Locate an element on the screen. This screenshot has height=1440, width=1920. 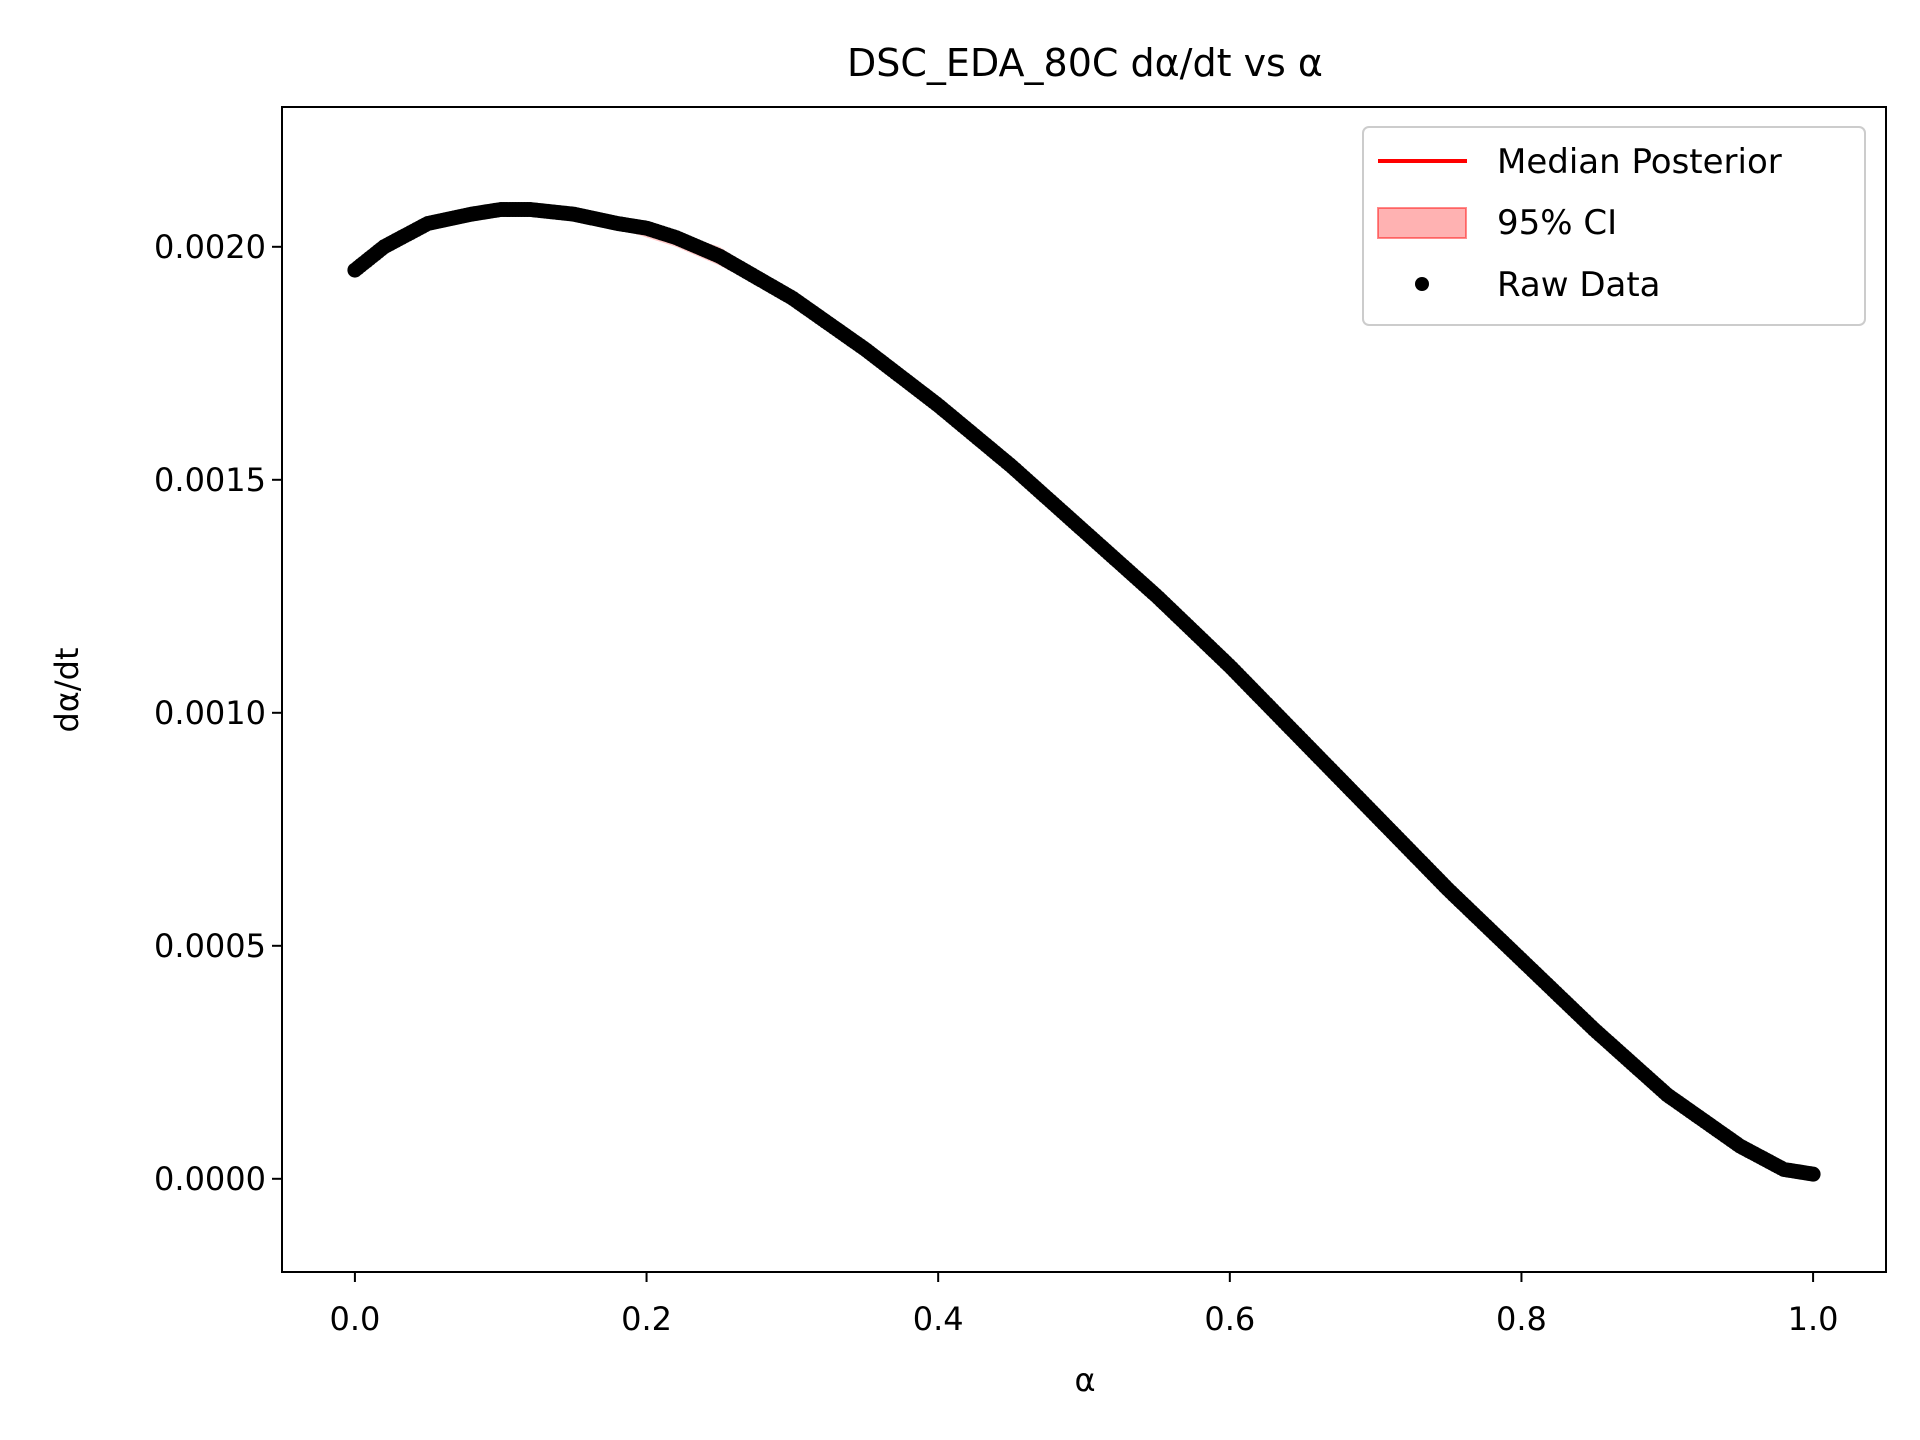
y-tick-label: 0.0010 is located at coordinates (210, 713).